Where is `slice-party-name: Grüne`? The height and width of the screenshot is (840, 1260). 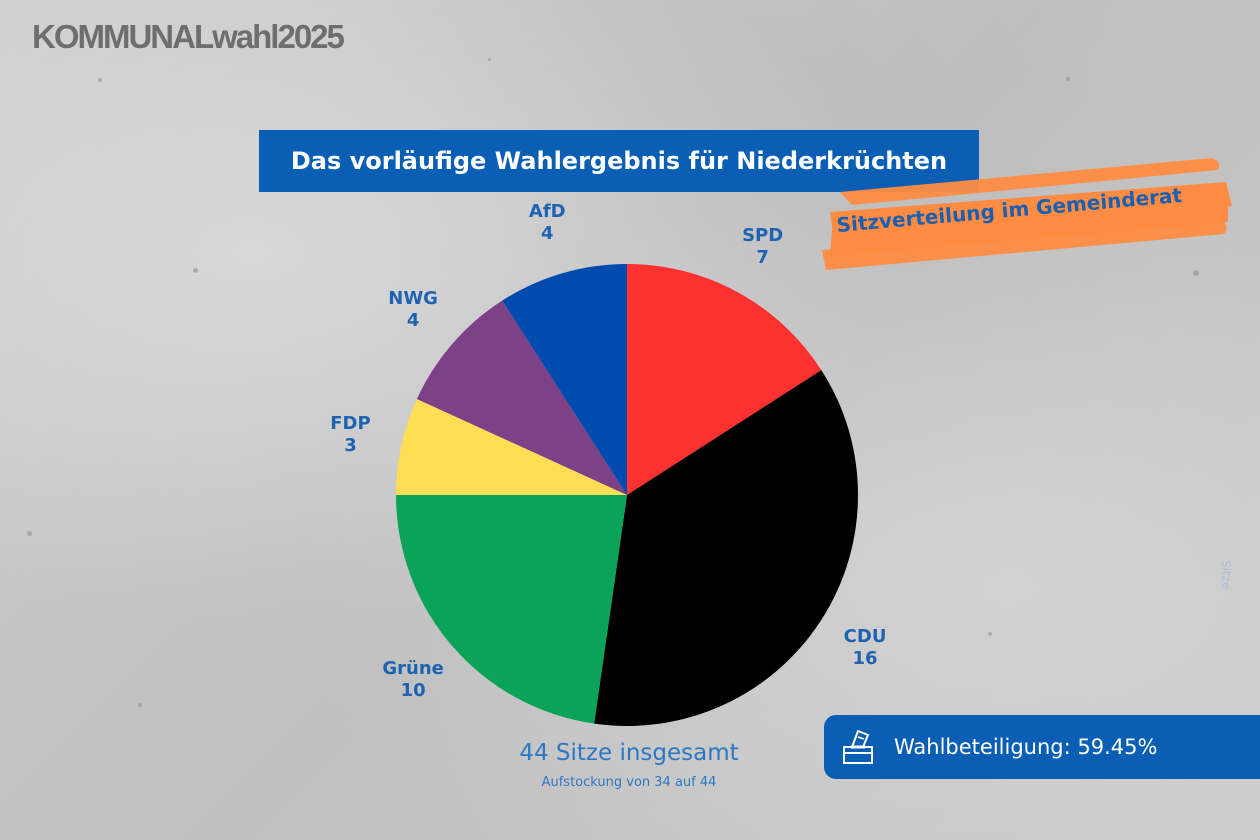 slice-party-name: Grüne is located at coordinates (413, 669).